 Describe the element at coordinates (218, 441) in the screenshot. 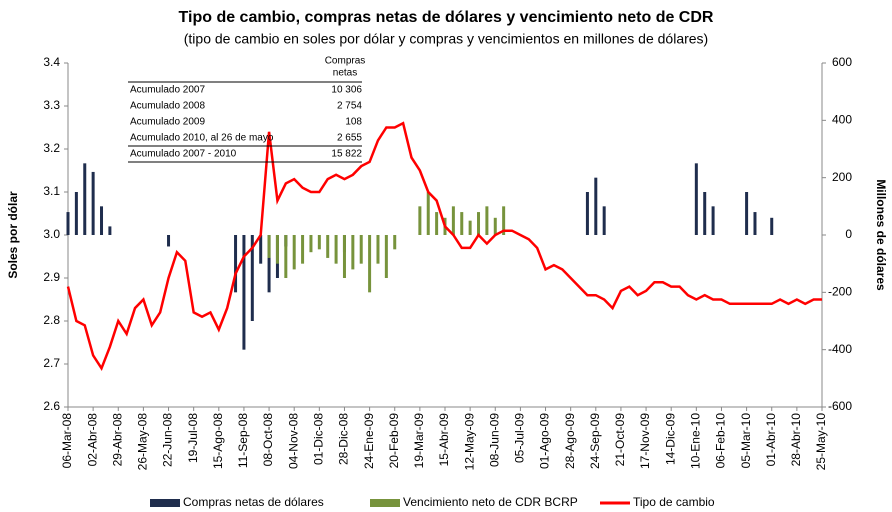

I see `x-tick-label: 15-Ago-08` at that location.